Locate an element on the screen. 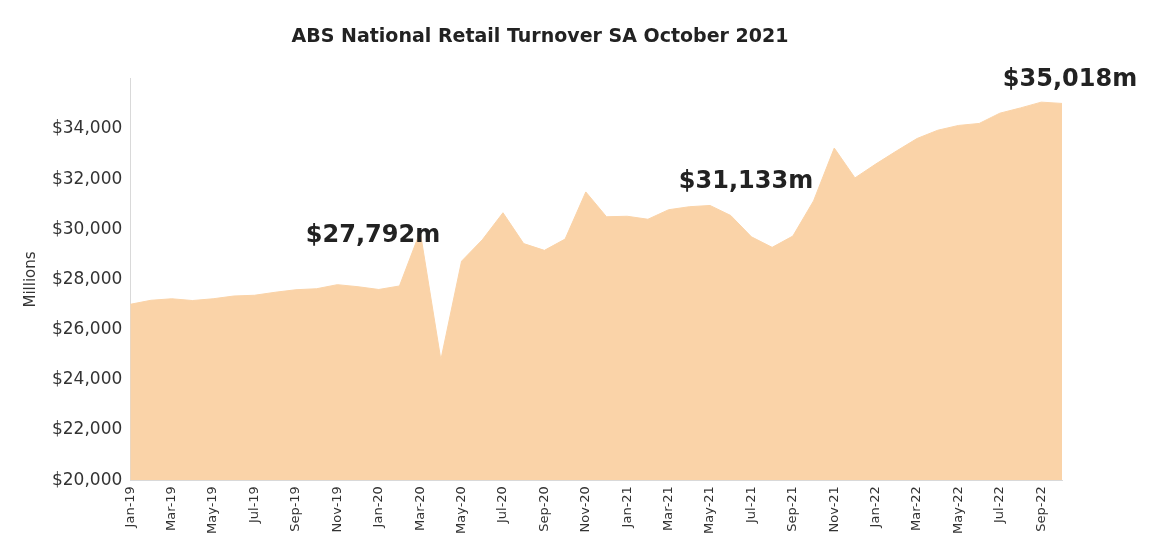 This screenshot has height=553, width=1160. x-tick-label: Jan-21 is located at coordinates (626, 507).